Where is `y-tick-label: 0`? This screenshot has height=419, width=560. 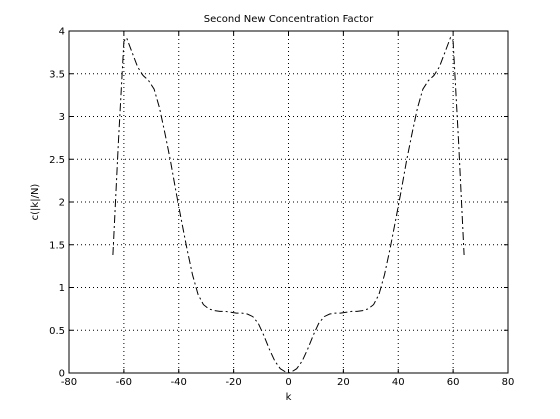 y-tick-label: 0 is located at coordinates (62, 374).